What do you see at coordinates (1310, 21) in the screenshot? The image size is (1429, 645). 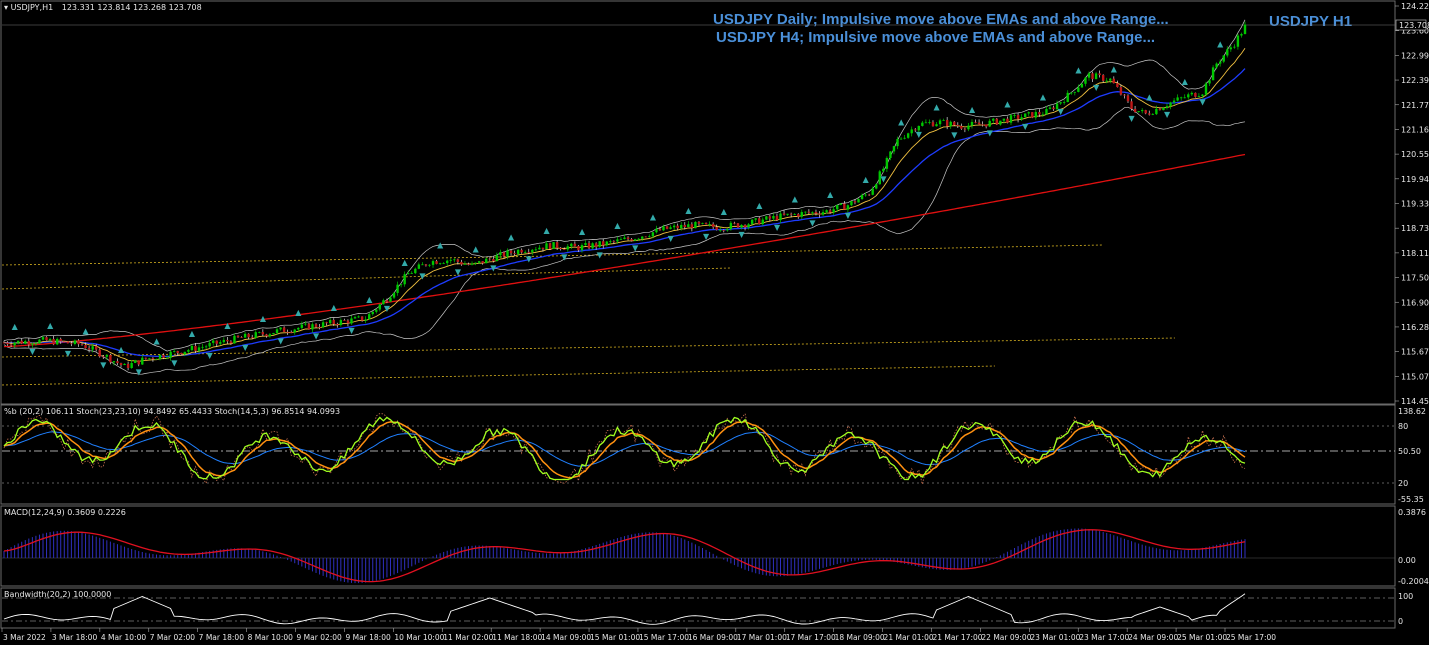 I see `annotation-timeframe: USDJPY H1` at bounding box center [1310, 21].